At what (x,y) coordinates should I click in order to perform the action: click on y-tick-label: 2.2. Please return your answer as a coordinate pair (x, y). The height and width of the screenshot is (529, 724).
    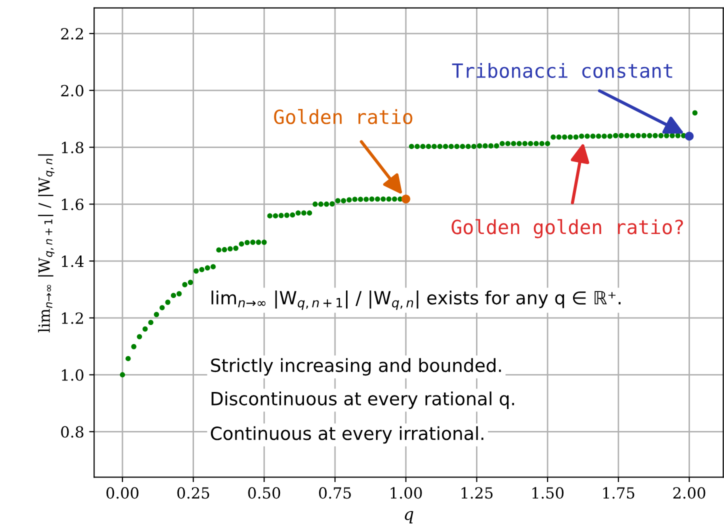
    Looking at the image, I should click on (72, 34).